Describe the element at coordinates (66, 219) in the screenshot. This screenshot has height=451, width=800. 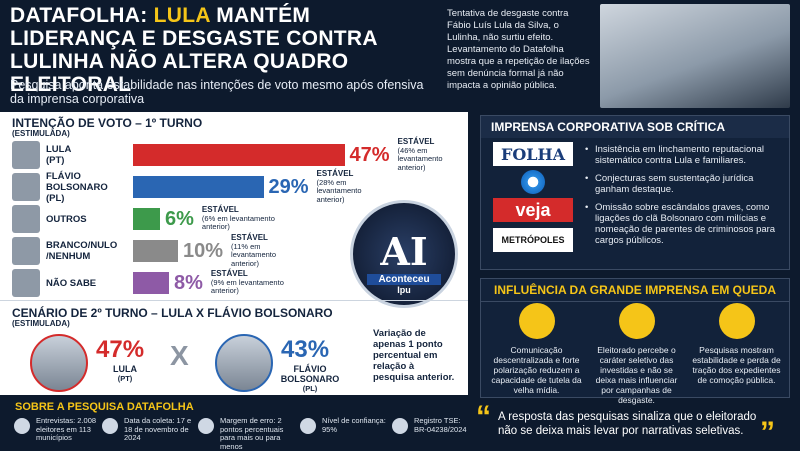
I see `name: OUTROS` at that location.